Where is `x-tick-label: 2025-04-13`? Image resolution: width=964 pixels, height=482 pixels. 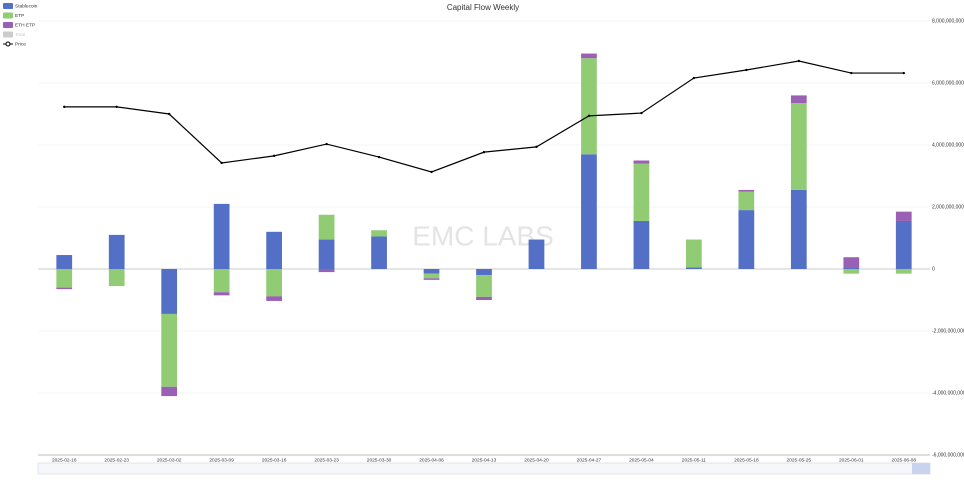
x-tick-label: 2025-04-13 is located at coordinates (484, 460).